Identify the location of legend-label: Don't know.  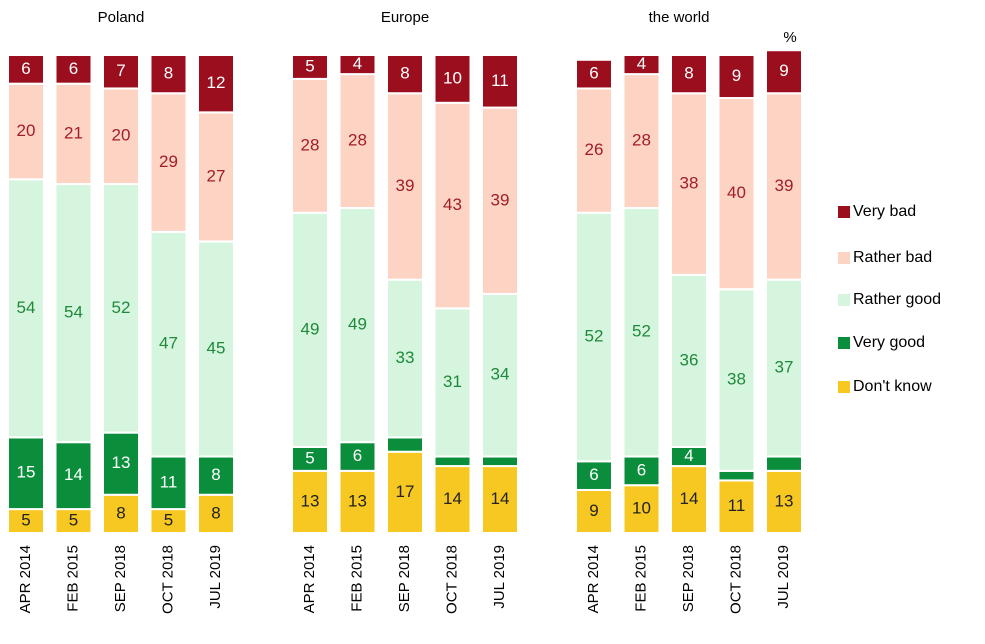
(892, 386).